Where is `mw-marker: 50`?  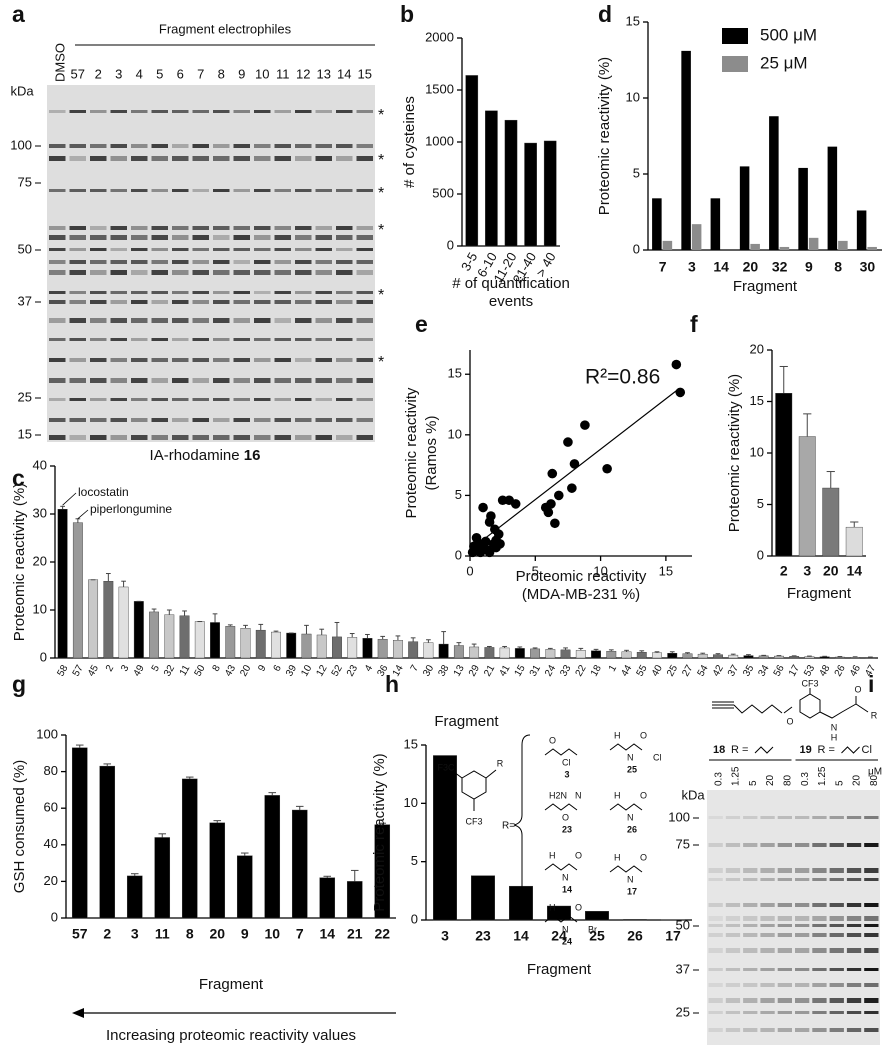 mw-marker: 50 is located at coordinates (25, 248).